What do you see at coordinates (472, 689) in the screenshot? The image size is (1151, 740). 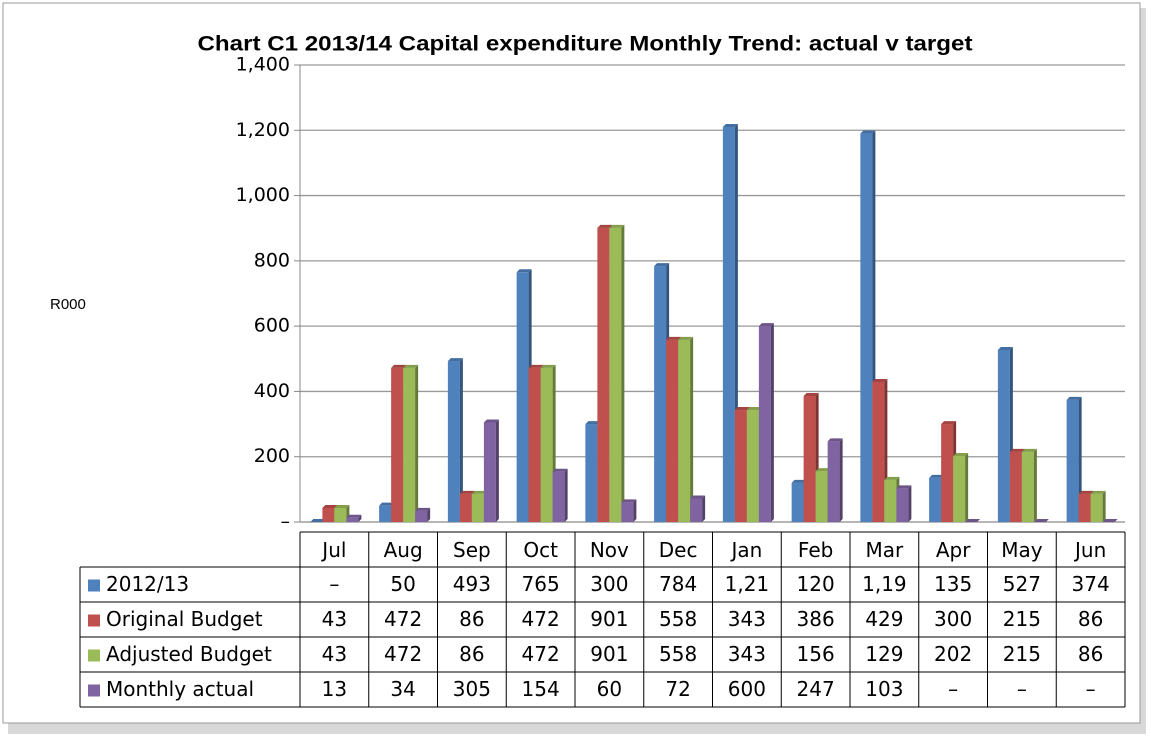 I see `table-value: 305` at bounding box center [472, 689].